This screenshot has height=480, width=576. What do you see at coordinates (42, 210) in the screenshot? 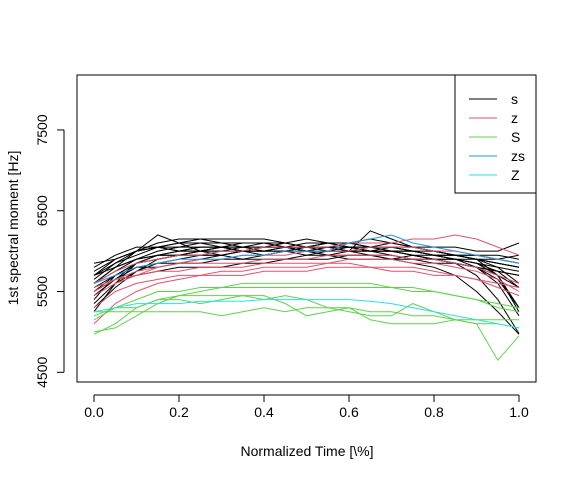
I see `y-tick-label: 6500` at bounding box center [42, 210].